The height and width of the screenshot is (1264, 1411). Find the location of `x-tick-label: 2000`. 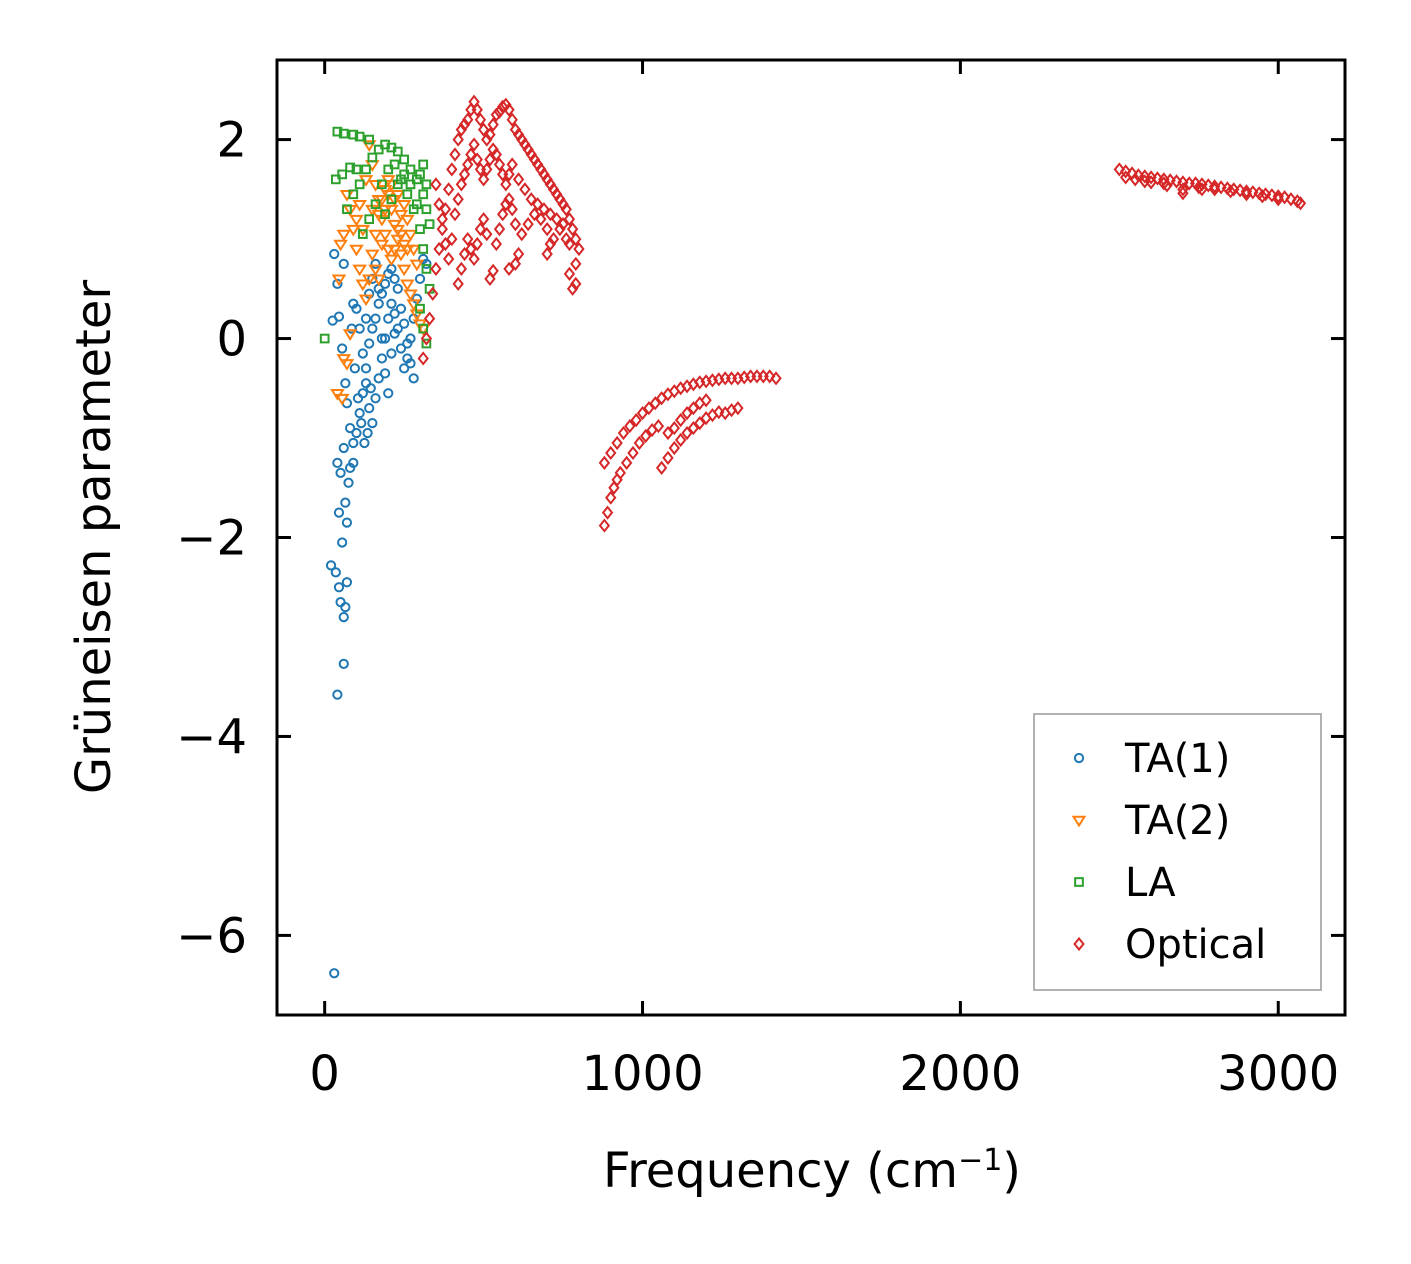

x-tick-label: 2000 is located at coordinates (960, 1074).